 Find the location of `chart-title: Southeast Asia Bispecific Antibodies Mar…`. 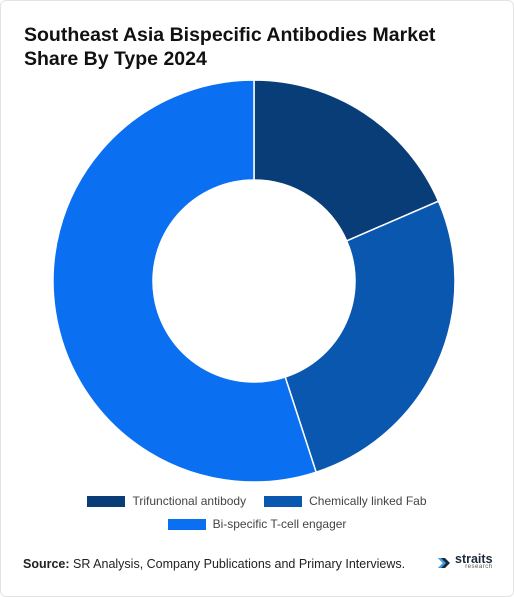

chart-title: Southeast Asia Bispecific Antibodies Mar… is located at coordinates (230, 47).